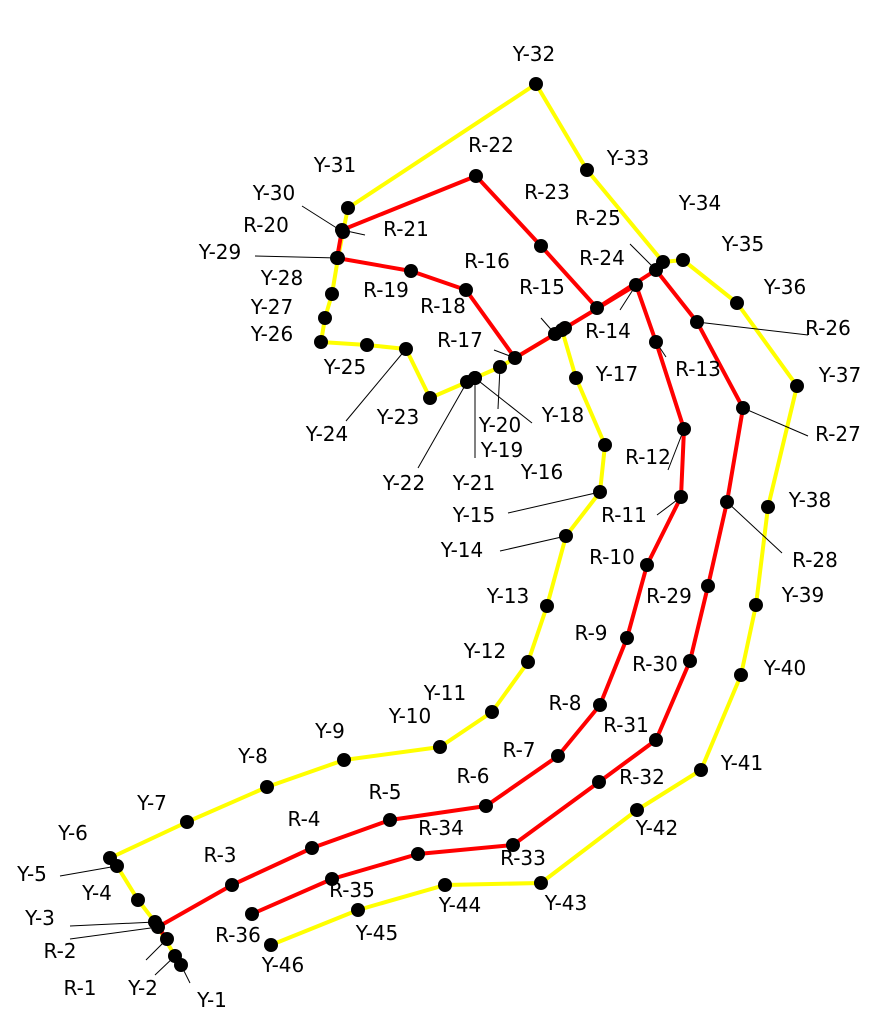  What do you see at coordinates (220, 252) in the screenshot?
I see `yellow-label-29: Y-29` at bounding box center [220, 252].